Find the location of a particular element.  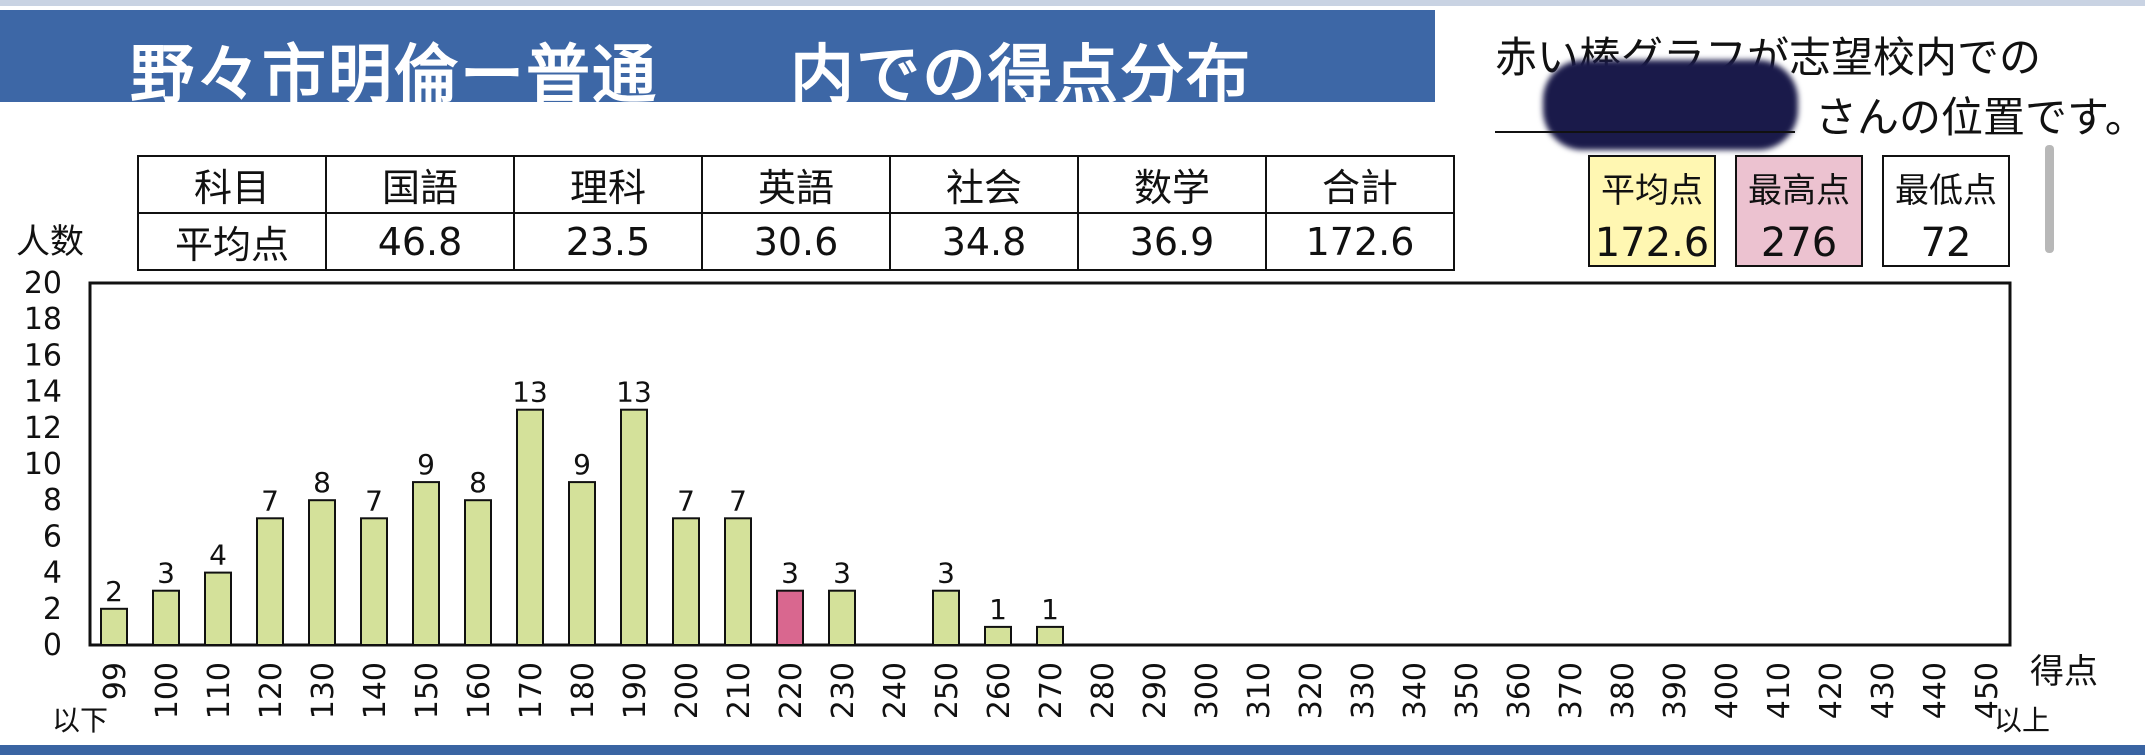

y-axis-title: 人数 is located at coordinates (50, 242).